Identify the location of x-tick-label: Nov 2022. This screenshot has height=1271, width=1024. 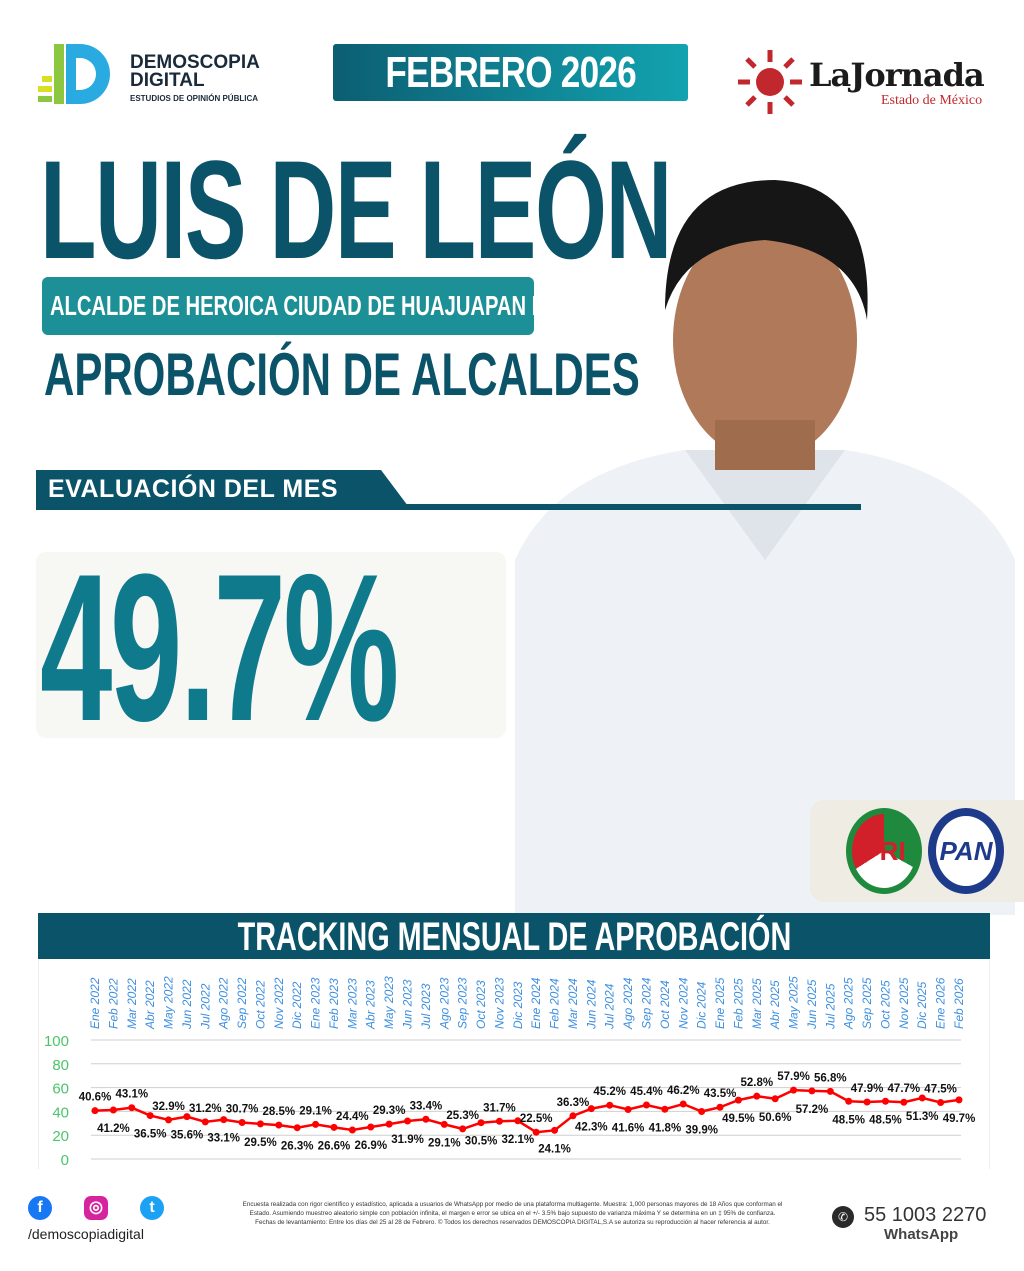
(279, 1003).